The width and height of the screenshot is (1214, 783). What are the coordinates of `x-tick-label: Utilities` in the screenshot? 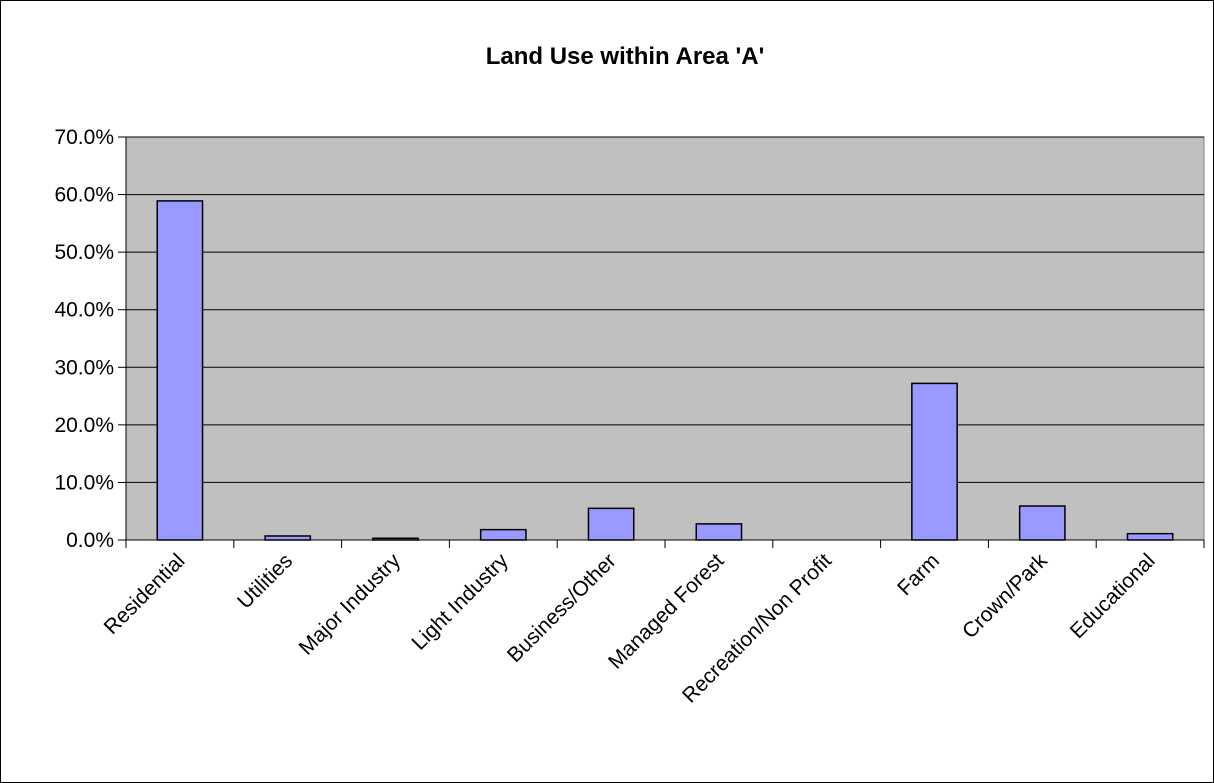 It's located at (265, 581).